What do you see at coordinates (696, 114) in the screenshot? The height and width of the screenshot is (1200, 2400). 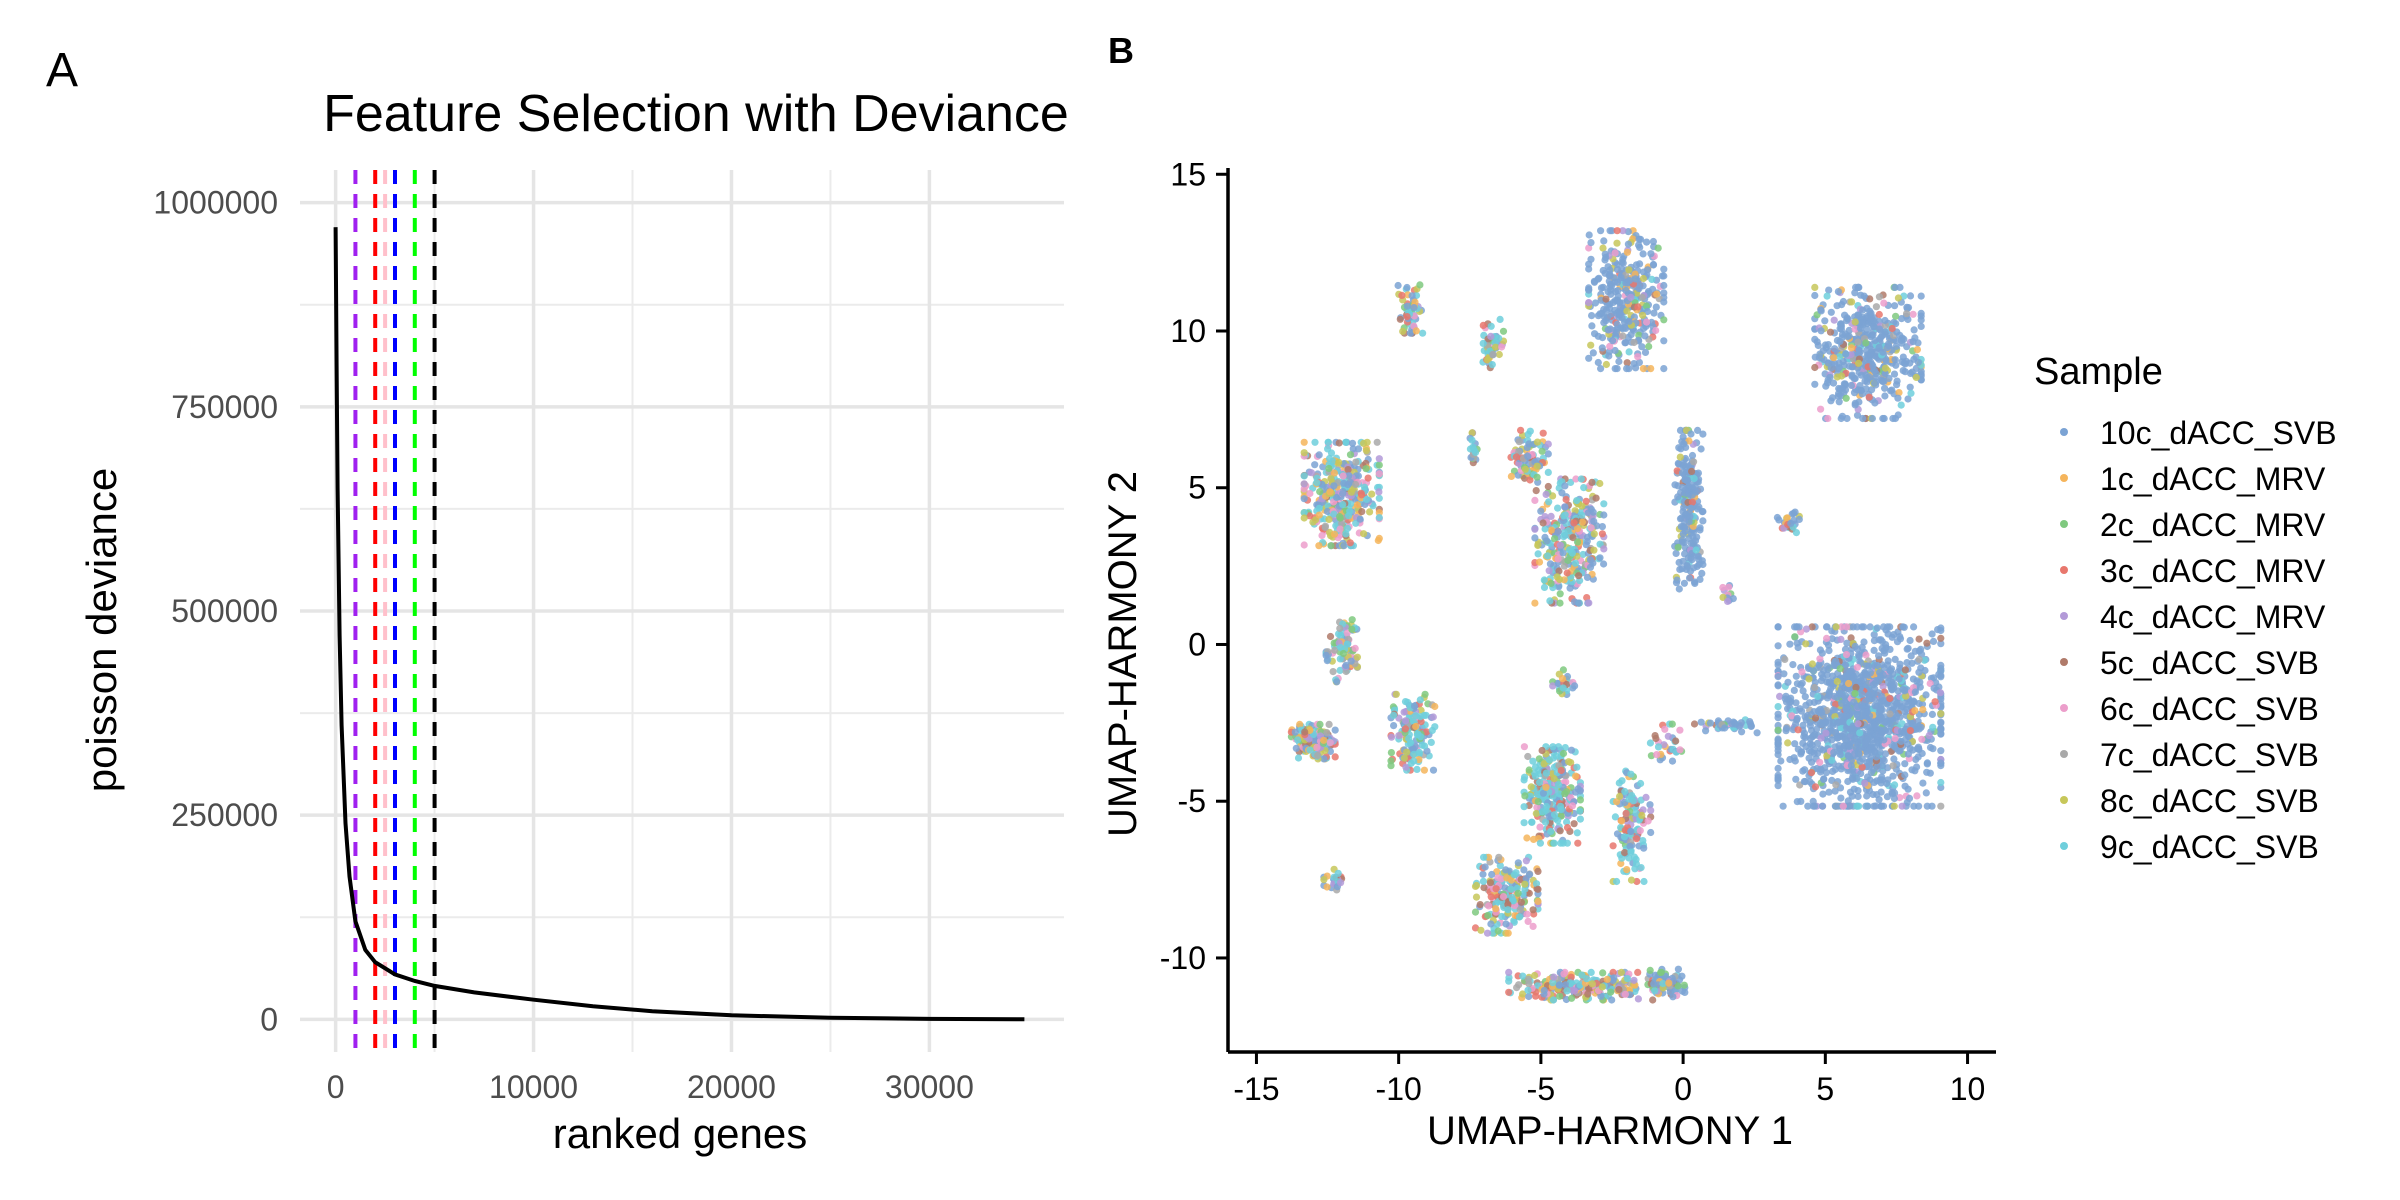 I see `panel-a-title: Feature Selection with Deviance` at bounding box center [696, 114].